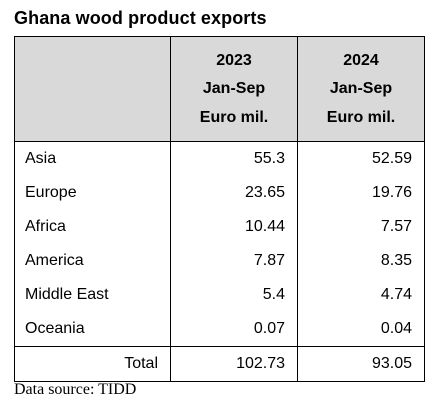  Describe the element at coordinates (361, 227) in the screenshot. I see `value-2024: 7.57` at that location.